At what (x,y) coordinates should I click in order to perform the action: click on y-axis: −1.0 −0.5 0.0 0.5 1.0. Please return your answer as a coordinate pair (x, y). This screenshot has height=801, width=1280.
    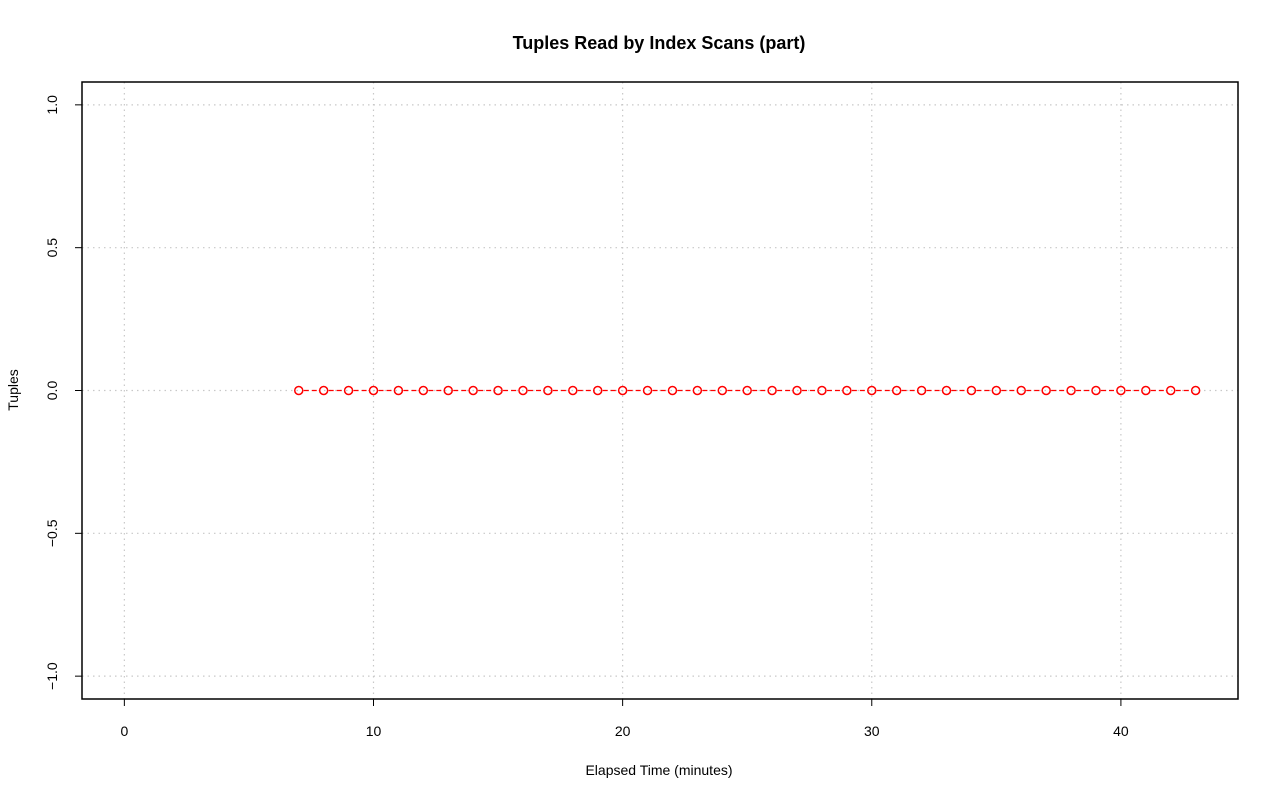
    Looking at the image, I should click on (63, 392).